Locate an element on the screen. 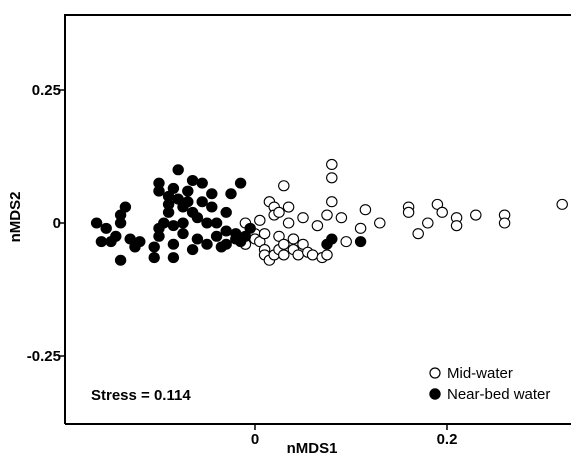  x-tick-label: 0 is located at coordinates (255, 439).